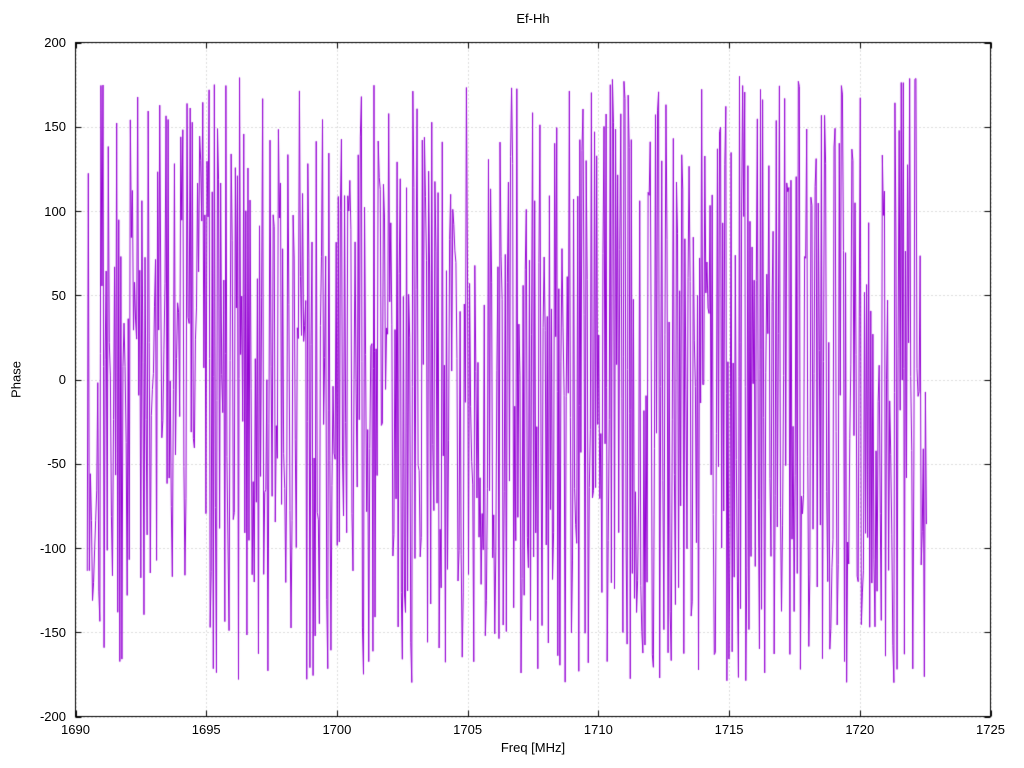 The height and width of the screenshot is (768, 1024). I want to click on y-tick-label: 150, so click(55, 127).